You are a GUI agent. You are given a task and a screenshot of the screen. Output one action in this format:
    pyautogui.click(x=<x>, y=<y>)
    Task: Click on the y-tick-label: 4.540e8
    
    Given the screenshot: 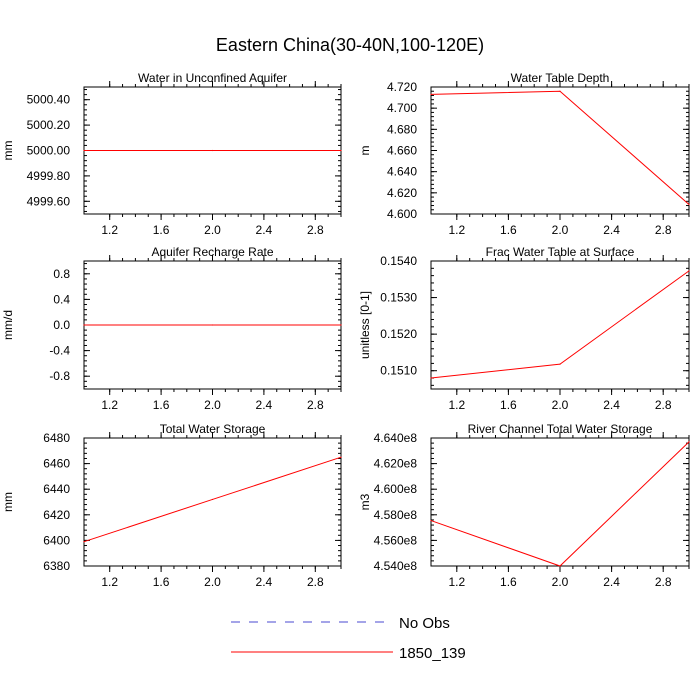 What is the action you would take?
    pyautogui.click(x=396, y=566)
    